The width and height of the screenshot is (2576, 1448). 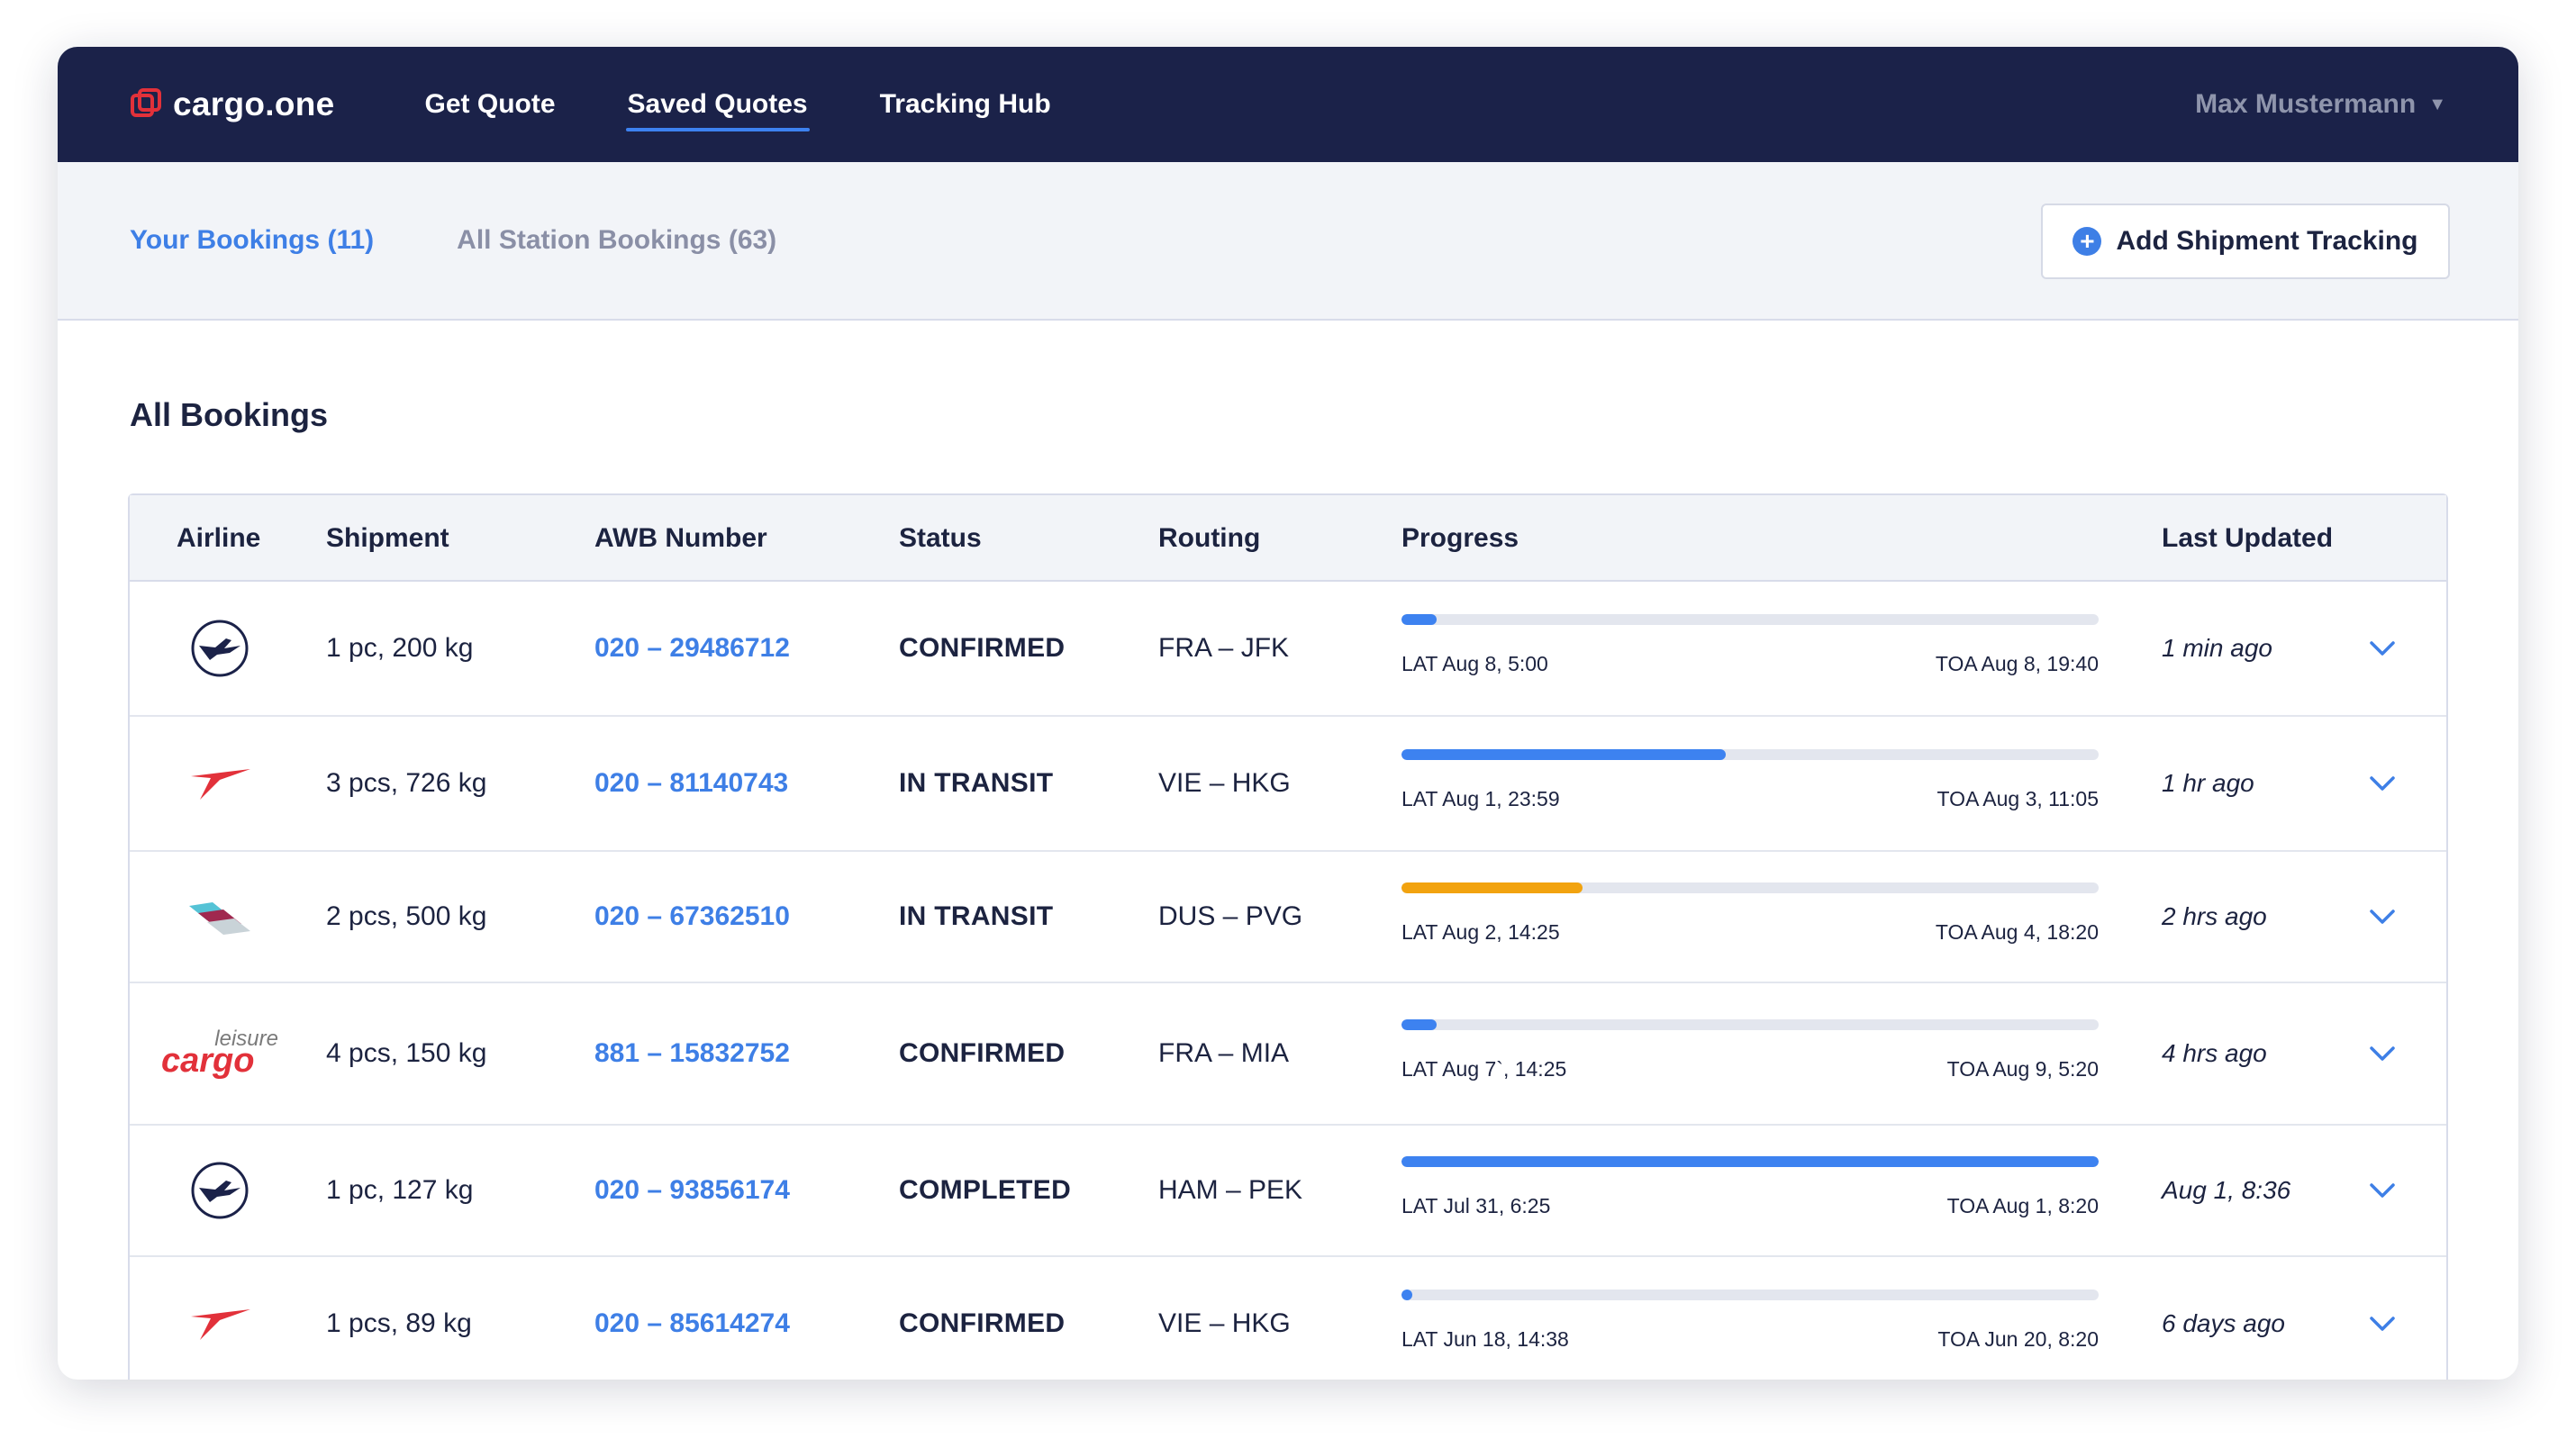 What do you see at coordinates (941, 538) in the screenshot?
I see `col-status: Status` at bounding box center [941, 538].